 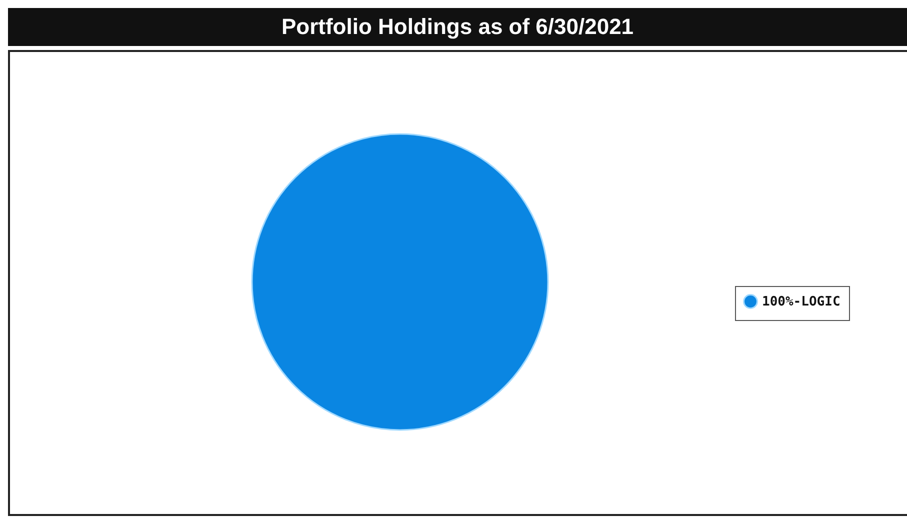 What do you see at coordinates (801, 302) in the screenshot?
I see `legend-label: 100%-LOGIC` at bounding box center [801, 302].